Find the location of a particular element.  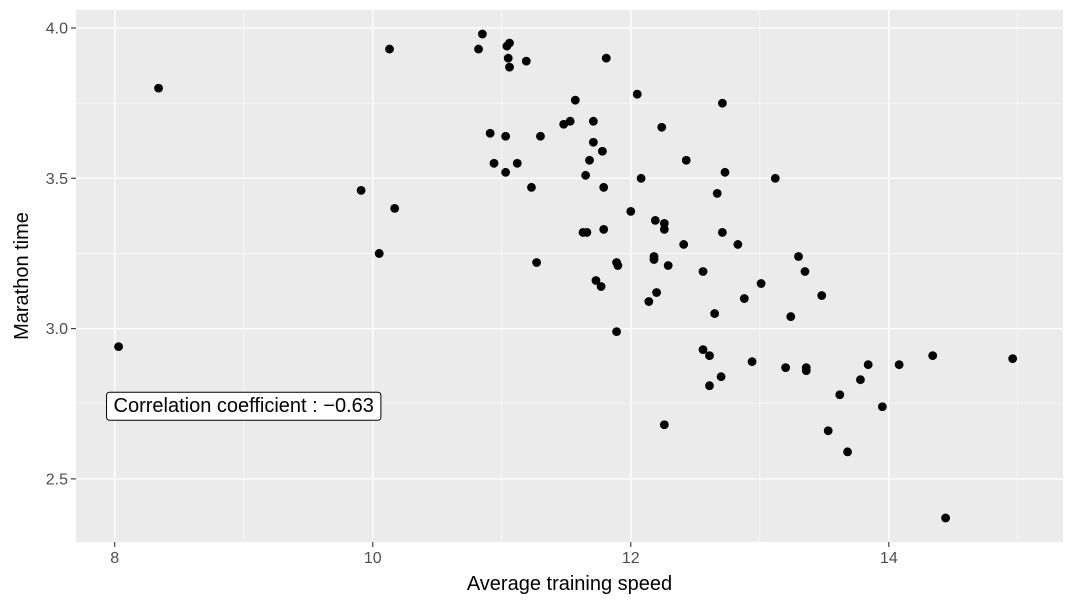

y-tick-label: 3.5 is located at coordinates (57, 179).